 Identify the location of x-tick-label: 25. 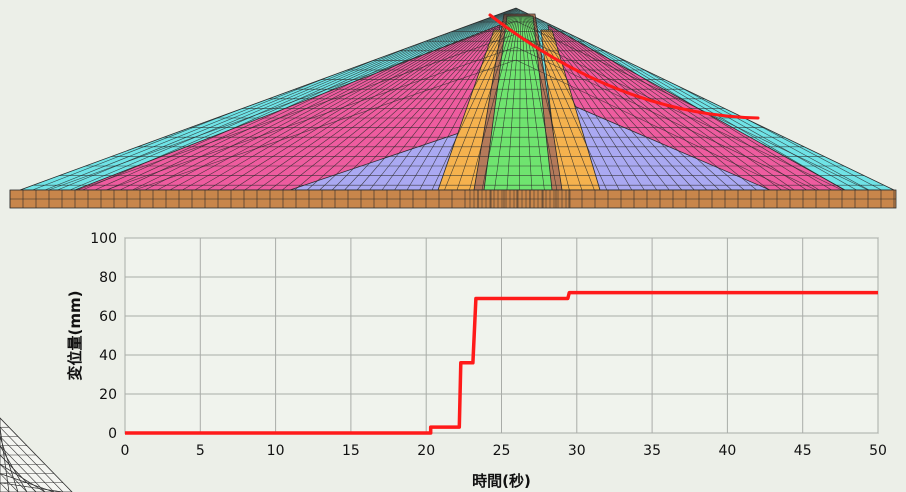
(502, 451).